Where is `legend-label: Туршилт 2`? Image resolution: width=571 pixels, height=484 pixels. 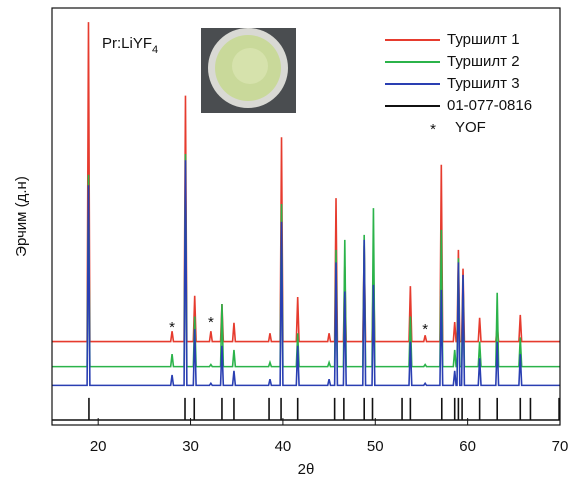
legend-label: Туршилт 2 is located at coordinates (483, 61).